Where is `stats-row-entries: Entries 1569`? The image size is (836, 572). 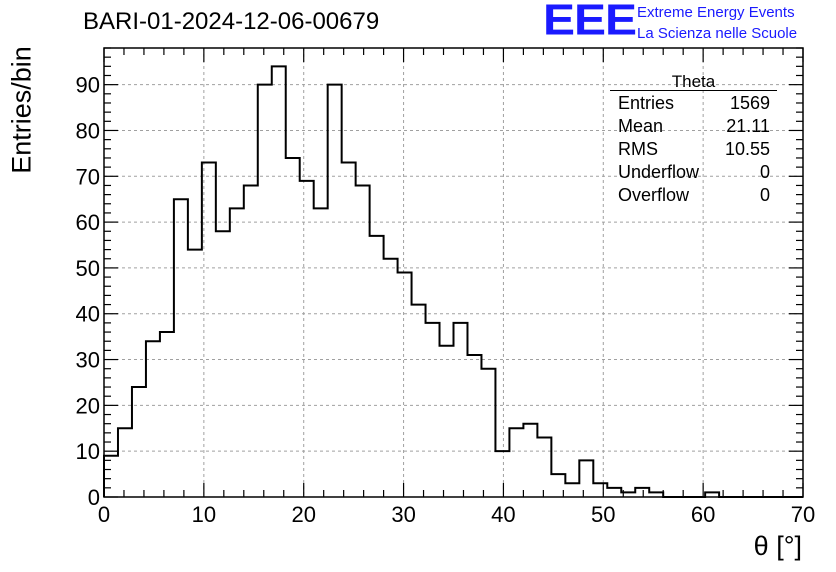
stats-row-entries: Entries 1569 is located at coordinates (694, 104).